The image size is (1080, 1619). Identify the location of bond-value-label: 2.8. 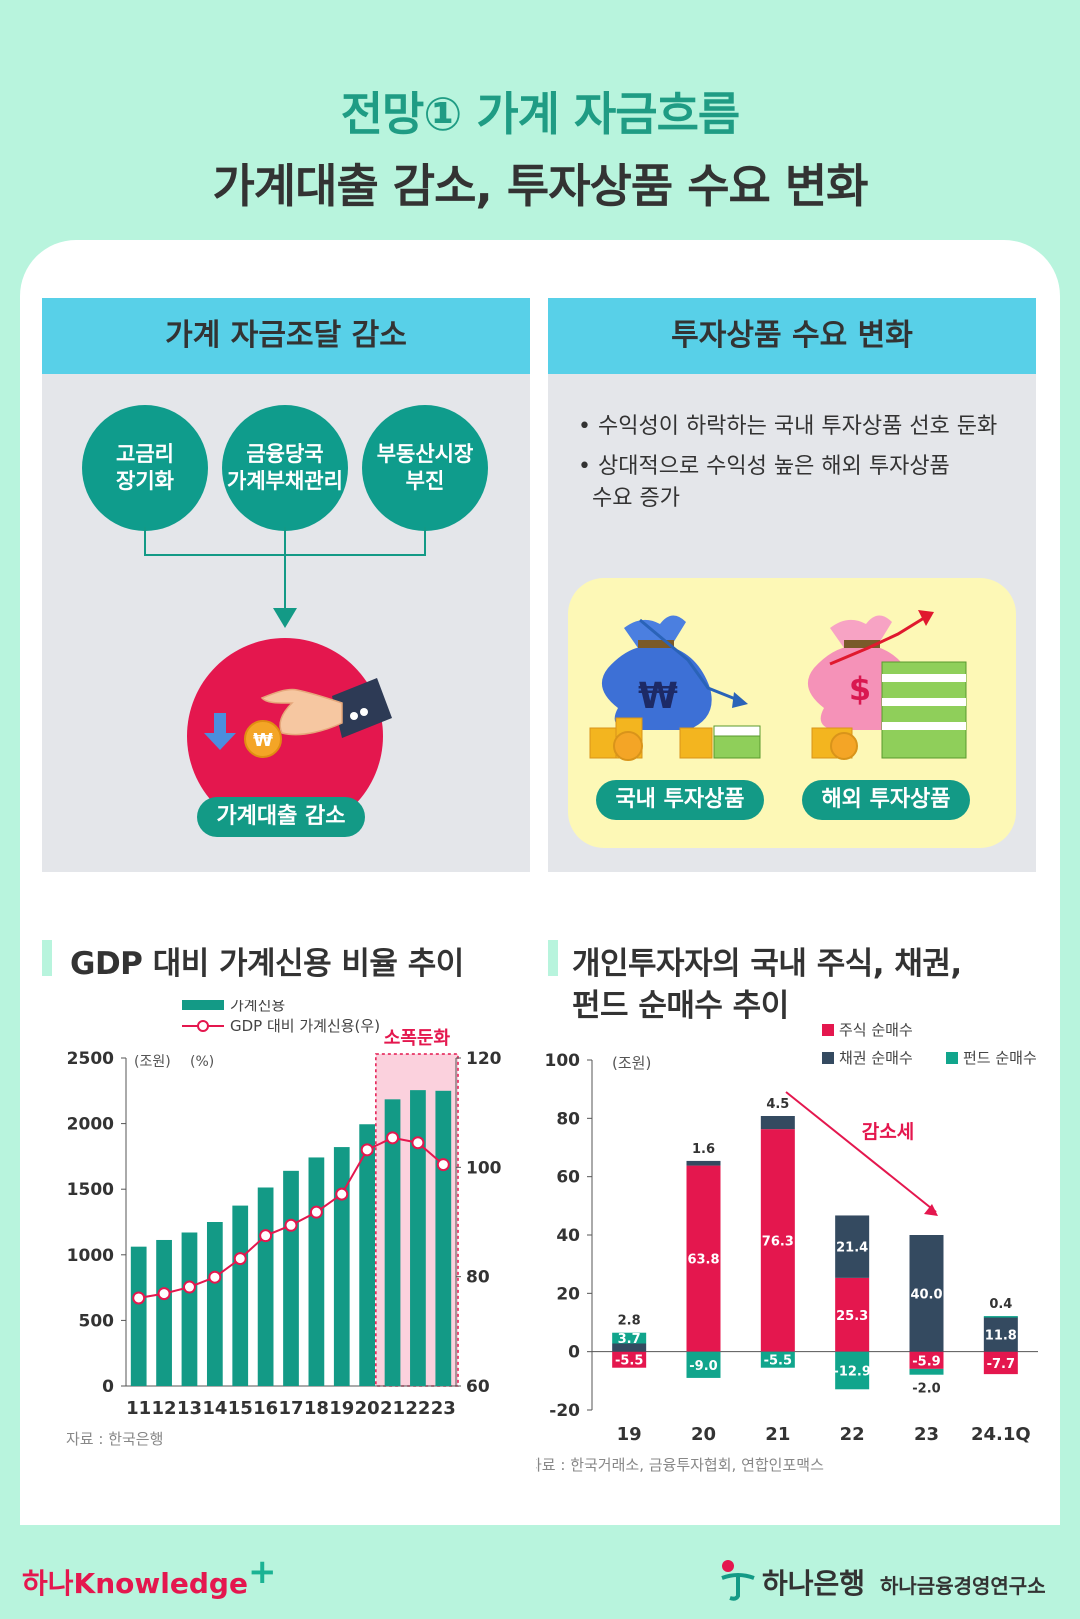
(629, 1321).